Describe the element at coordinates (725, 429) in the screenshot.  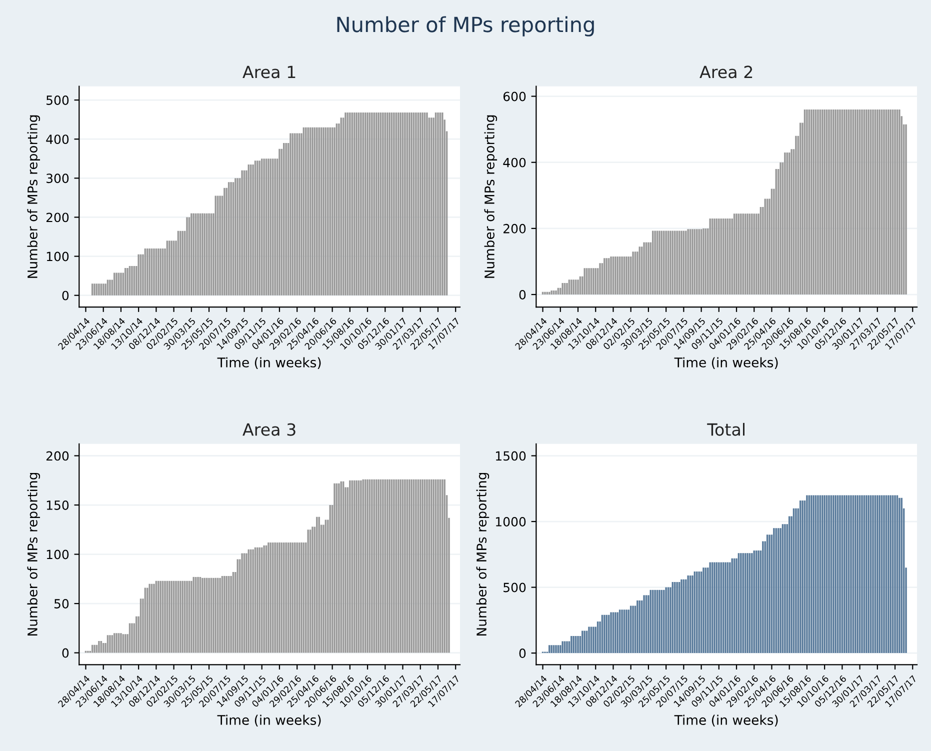
I see `chart-title: Total` at that location.